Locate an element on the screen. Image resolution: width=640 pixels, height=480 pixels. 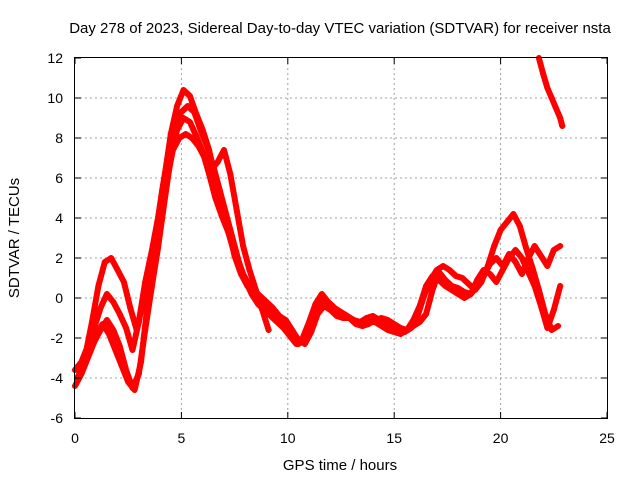
x-axis-label: GPS time / hours is located at coordinates (340, 465).